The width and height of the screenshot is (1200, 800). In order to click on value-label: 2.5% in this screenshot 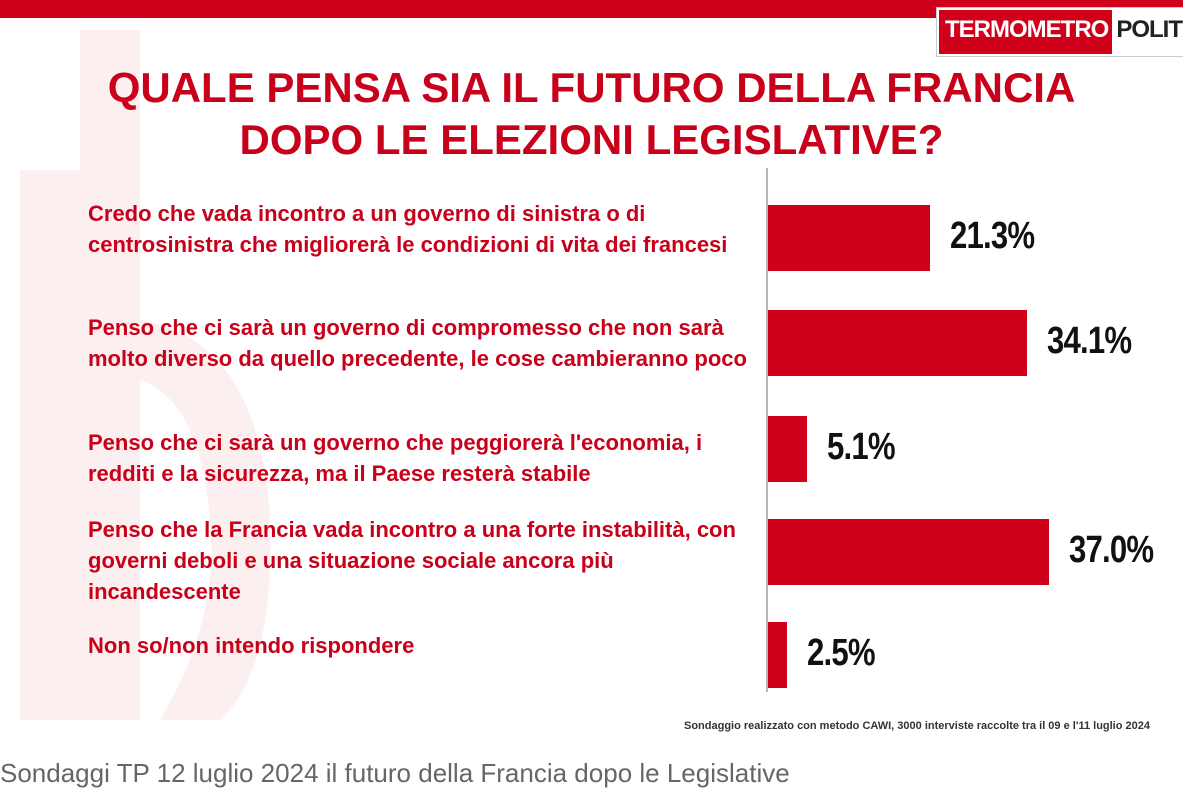, I will do `click(841, 653)`.